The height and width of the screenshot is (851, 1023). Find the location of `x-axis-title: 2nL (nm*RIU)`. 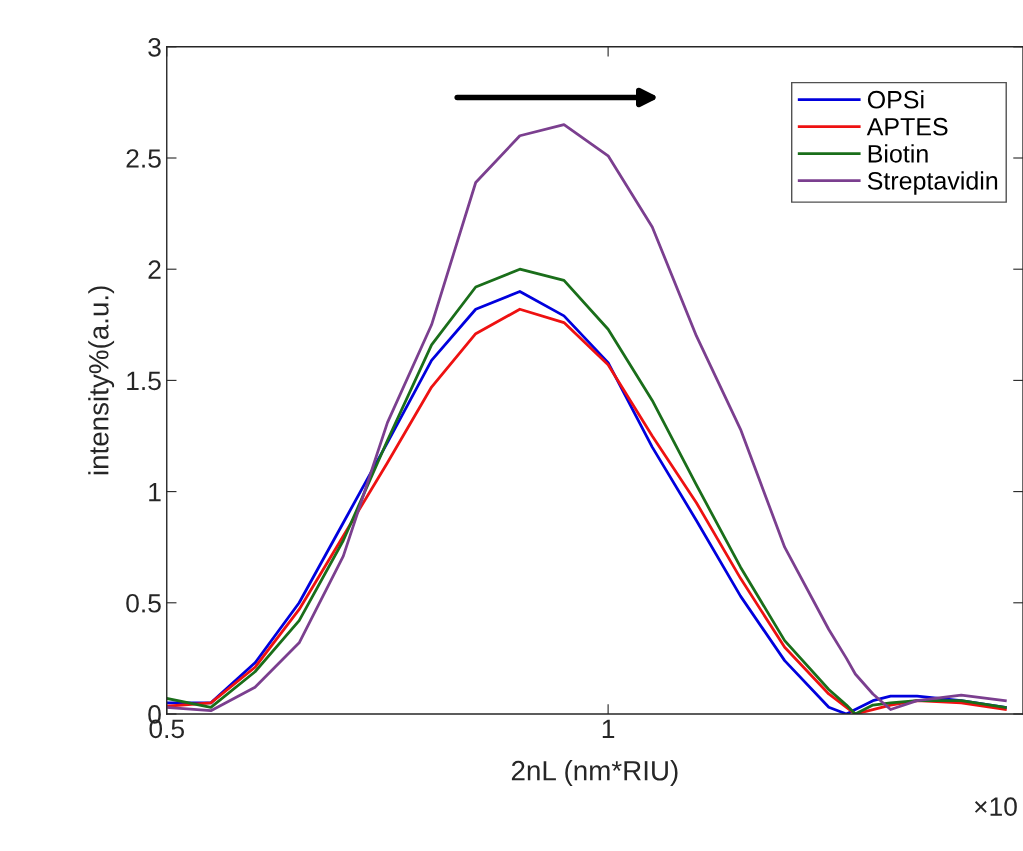

x-axis-title: 2nL (nm*RIU) is located at coordinates (594, 773).